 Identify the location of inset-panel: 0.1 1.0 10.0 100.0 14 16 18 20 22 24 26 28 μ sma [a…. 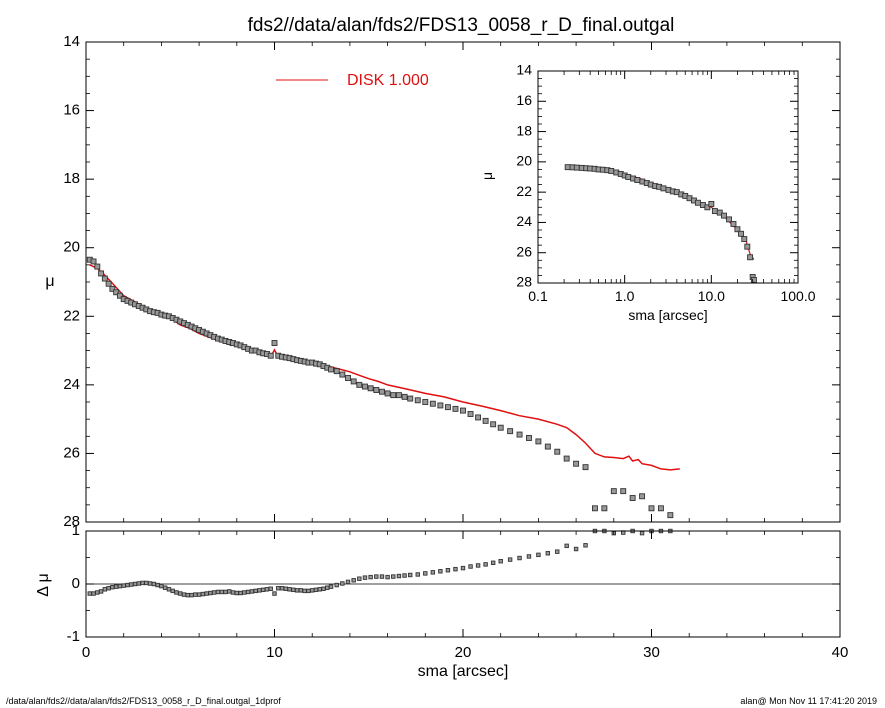
(647, 192).